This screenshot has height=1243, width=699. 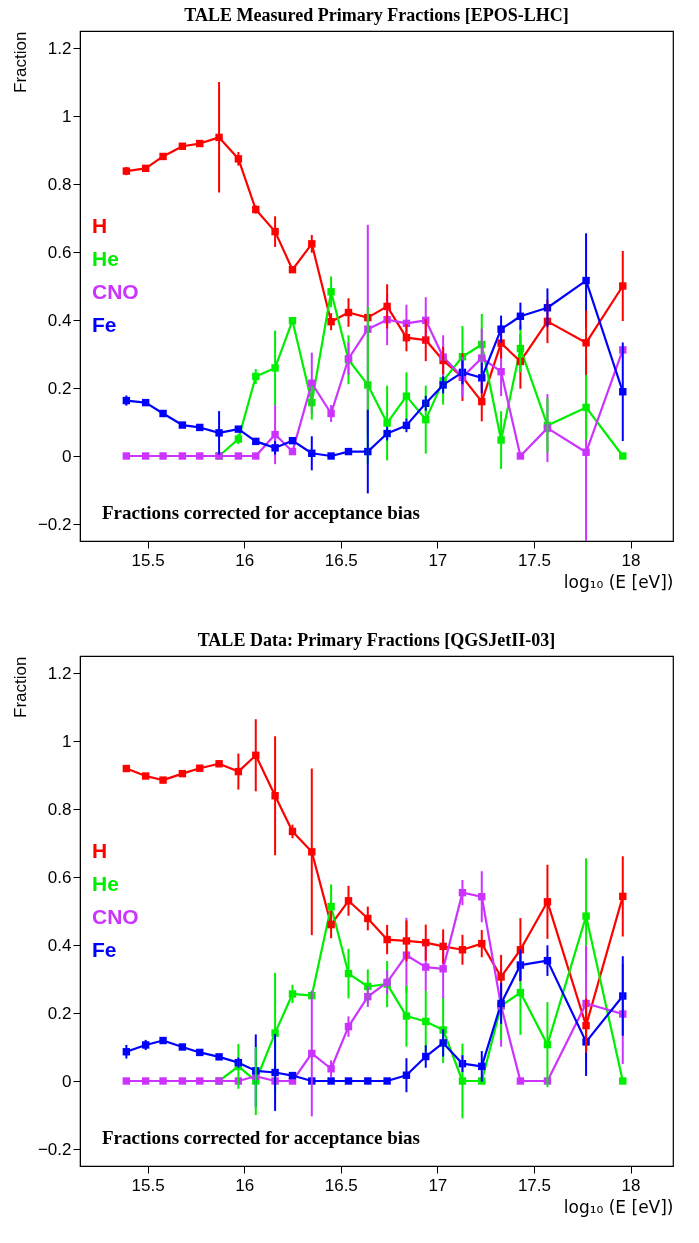 What do you see at coordinates (376, 640) in the screenshot?
I see `chart-title: TALE Data: Primary Fractions [QGSJetII-03]` at bounding box center [376, 640].